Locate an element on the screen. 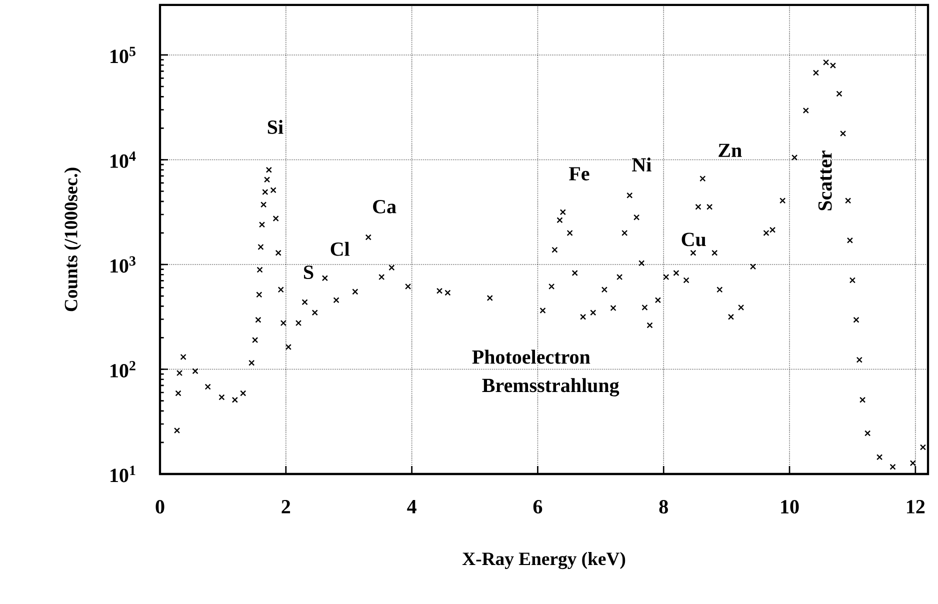 This screenshot has height=604, width=938. annotation: Scatter is located at coordinates (825, 180).